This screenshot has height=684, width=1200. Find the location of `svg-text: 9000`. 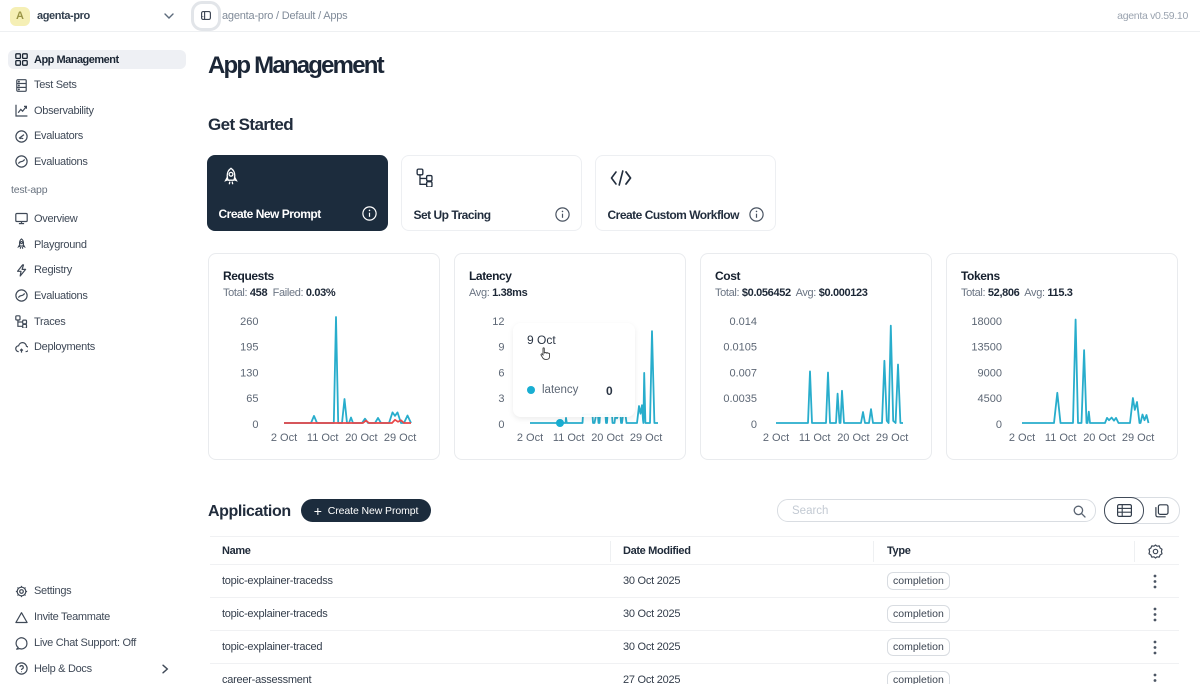

svg-text: 9000 is located at coordinates (990, 374).